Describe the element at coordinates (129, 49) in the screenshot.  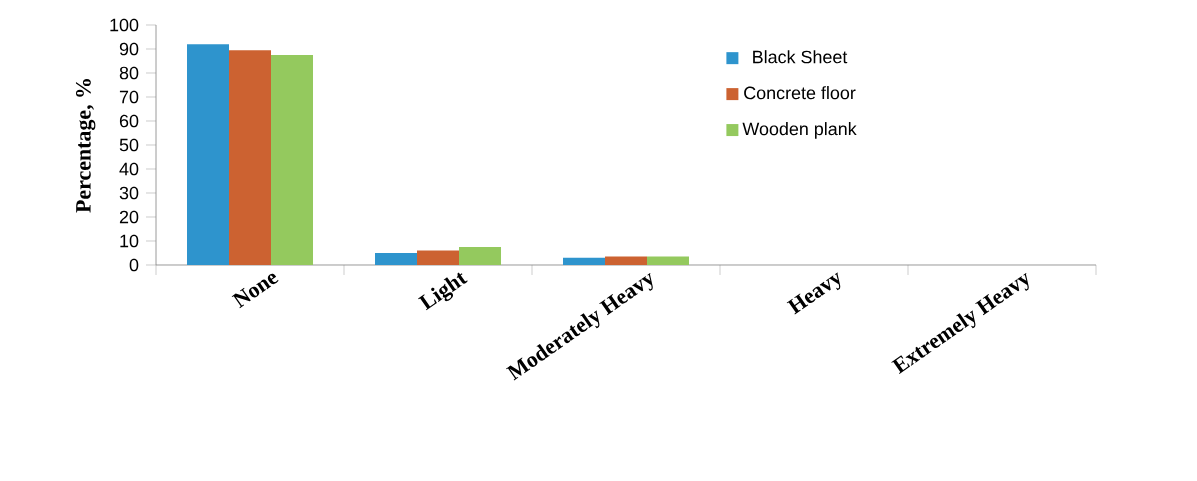
I see `y-tick-label: 90` at that location.